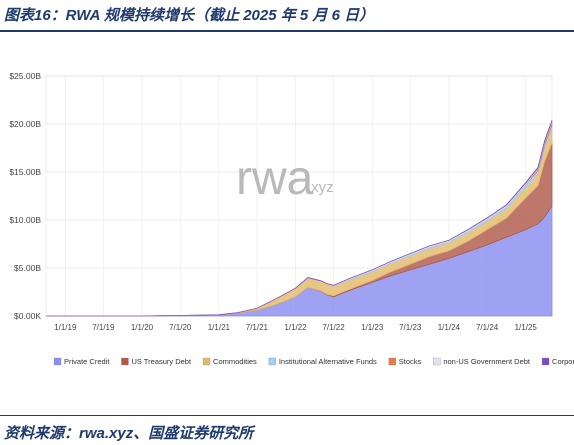 This screenshot has height=445, width=574. I want to click on x-tick-label: 1/1/24, so click(449, 327).